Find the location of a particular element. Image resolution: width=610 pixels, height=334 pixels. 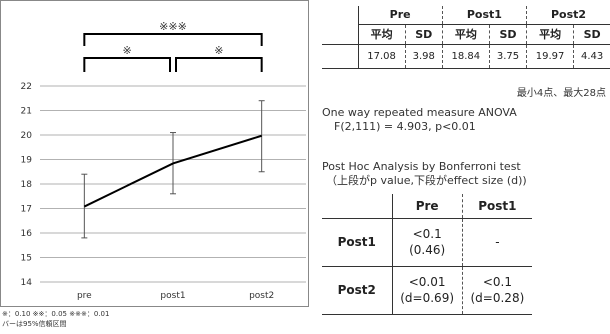

y-tick-label: 17 is located at coordinates (26, 210).